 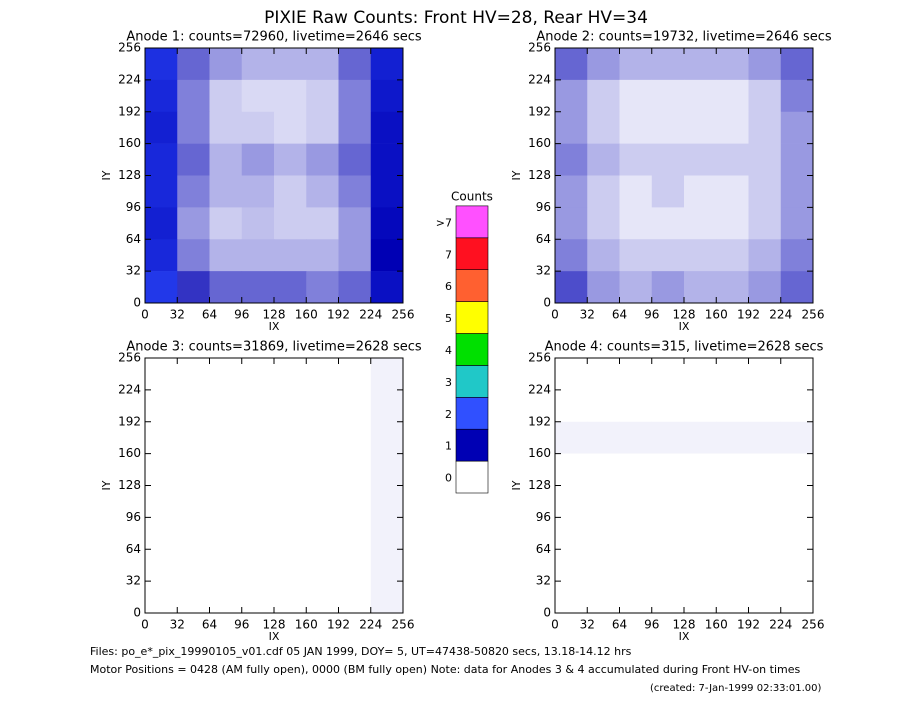 I want to click on y-tick-label: 64, so click(x=133, y=239).